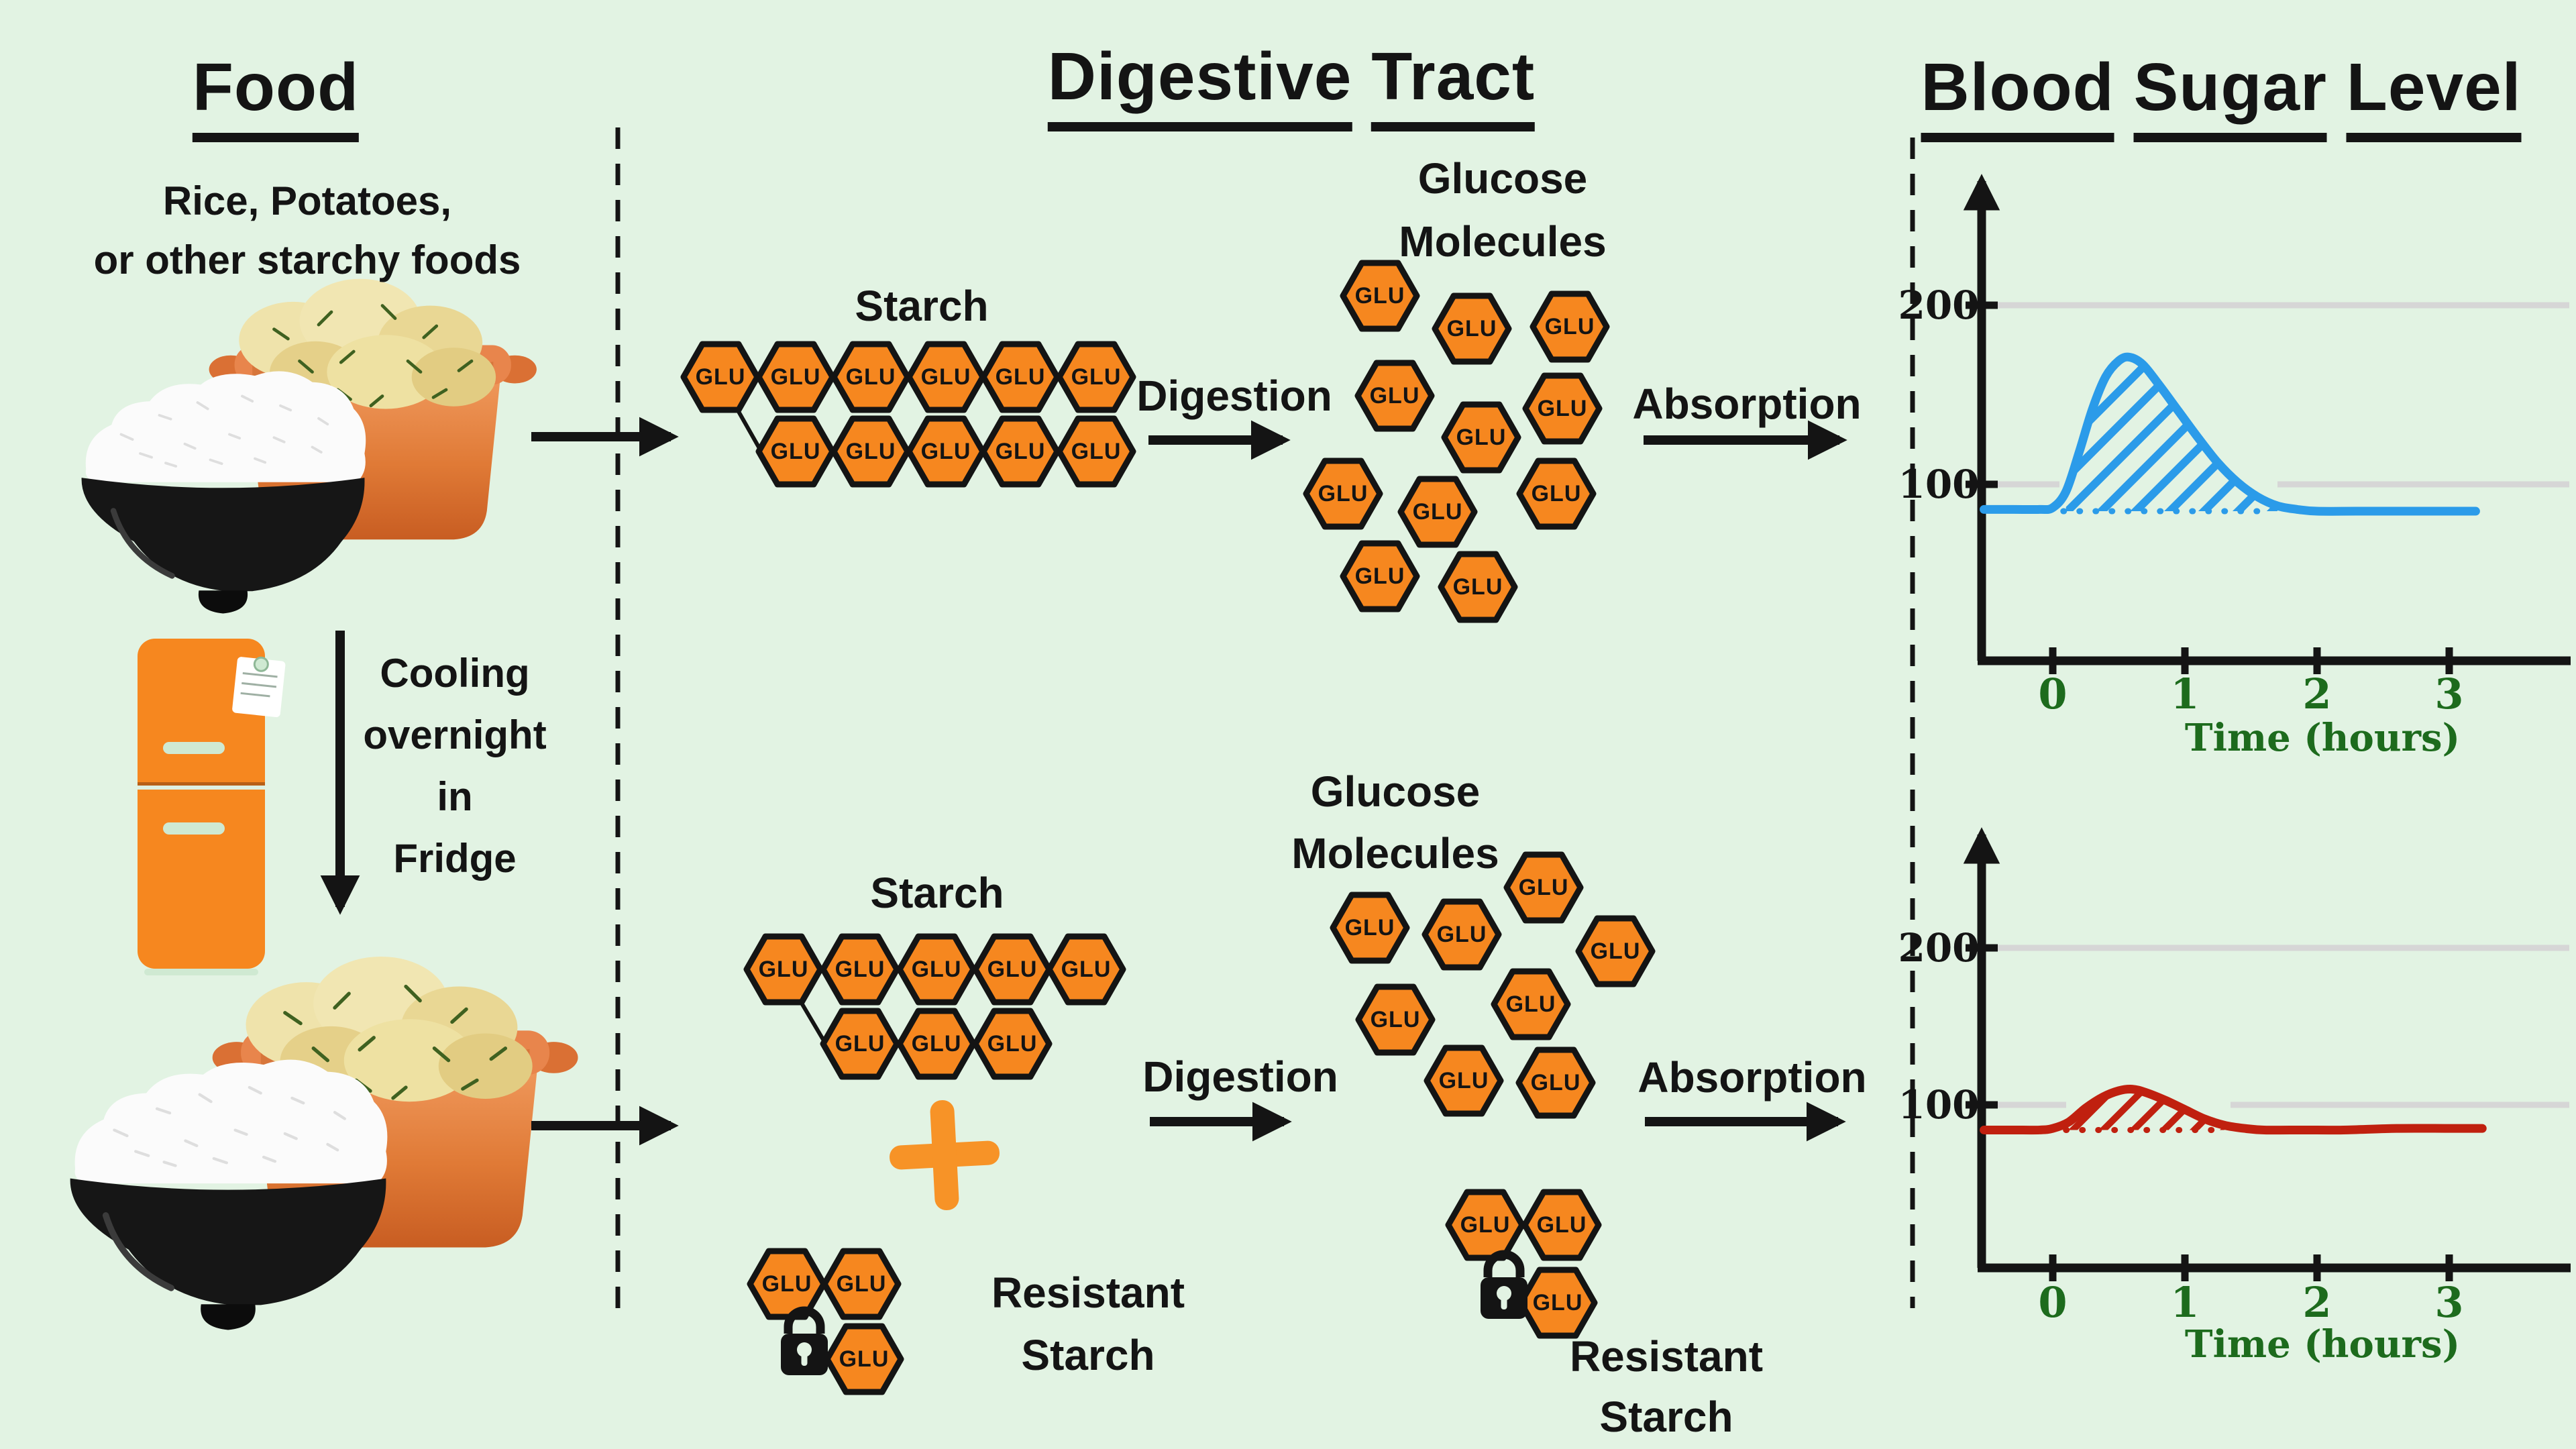 This screenshot has width=2576, height=1449. What do you see at coordinates (2267, 424) in the screenshot?
I see `blood-sugar-chart-top` at bounding box center [2267, 424].